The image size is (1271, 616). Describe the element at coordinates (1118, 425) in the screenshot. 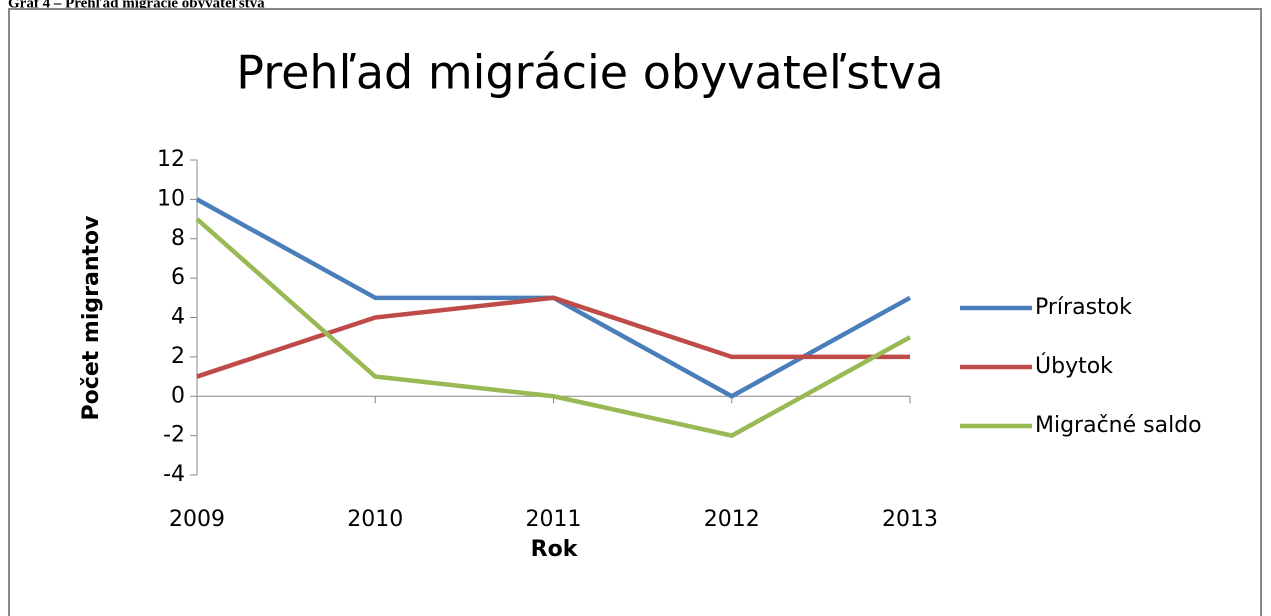

I see `legend-label: Migračné saldo` at that location.